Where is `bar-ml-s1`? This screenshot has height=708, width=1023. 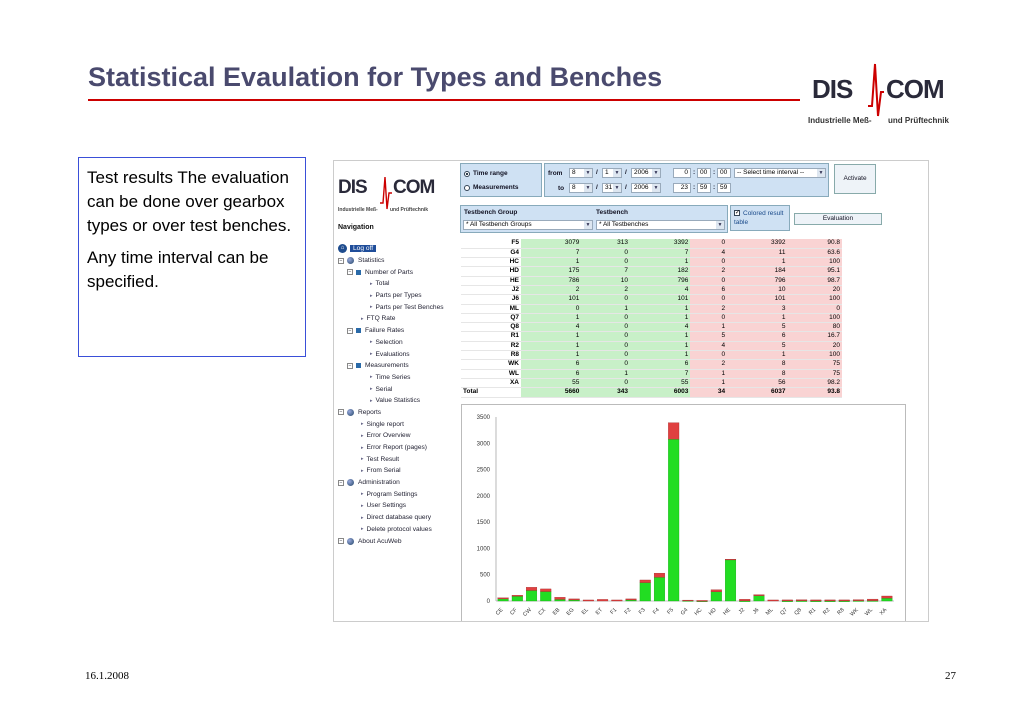 bar-ml-s1 is located at coordinates (773, 600).